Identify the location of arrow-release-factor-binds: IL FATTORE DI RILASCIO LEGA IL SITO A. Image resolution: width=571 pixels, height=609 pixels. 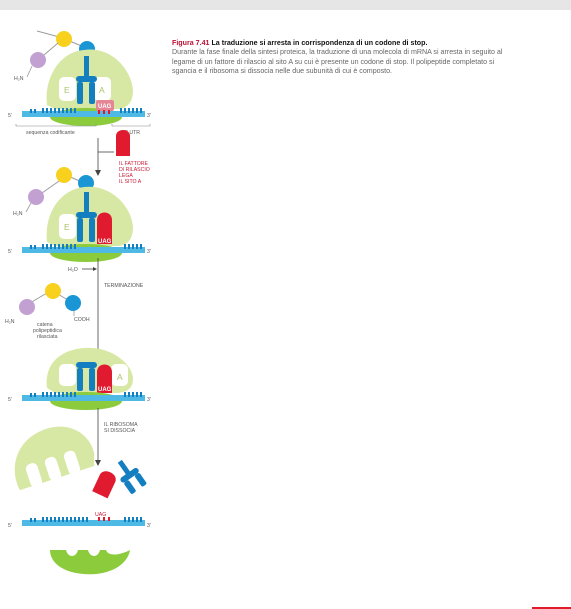
(122, 157).